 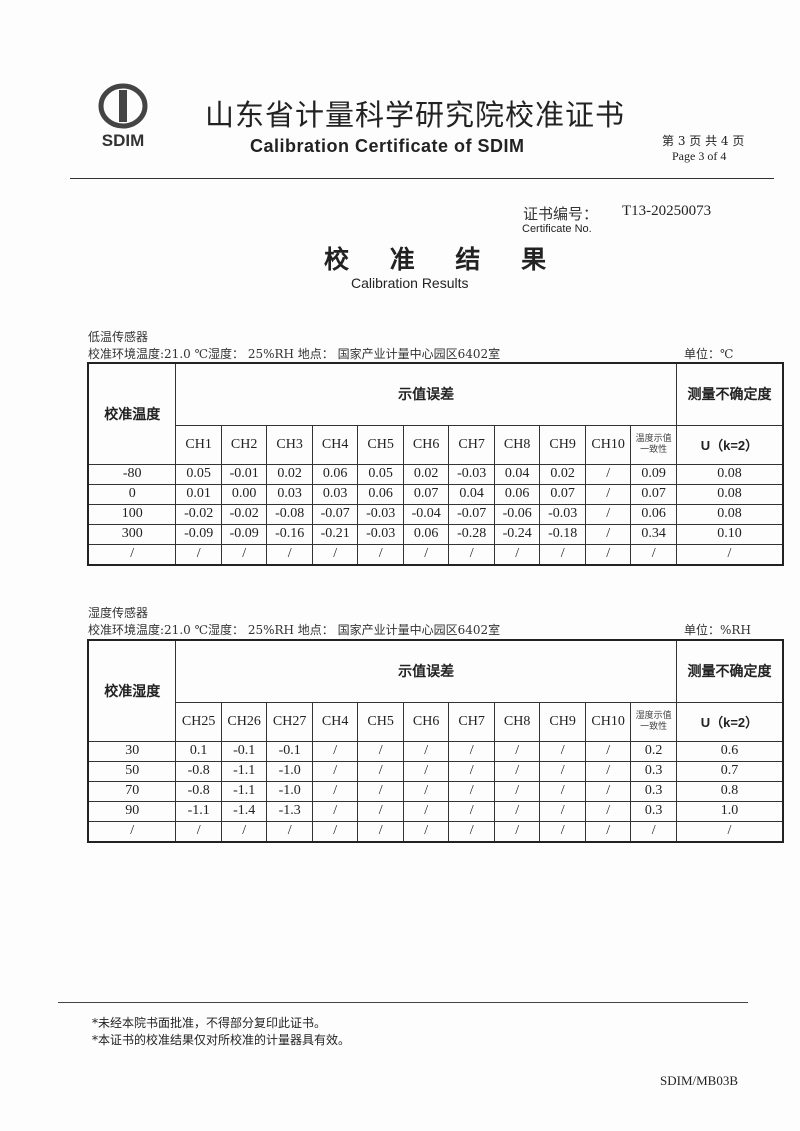 I want to click on table-row: / / / / / / / / / / / / /, so click(x=435, y=554).